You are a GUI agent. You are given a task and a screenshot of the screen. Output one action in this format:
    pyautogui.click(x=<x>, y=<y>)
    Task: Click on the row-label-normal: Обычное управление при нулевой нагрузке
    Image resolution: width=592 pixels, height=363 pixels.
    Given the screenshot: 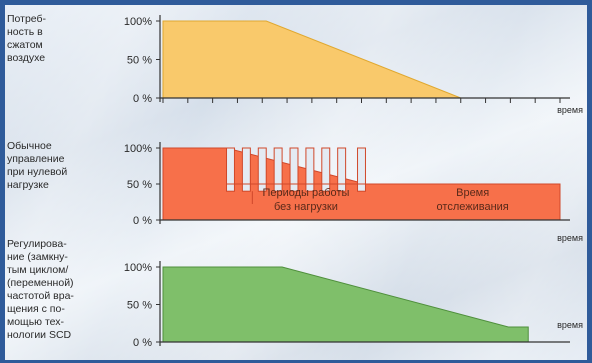 What is the action you would take?
    pyautogui.click(x=37, y=165)
    